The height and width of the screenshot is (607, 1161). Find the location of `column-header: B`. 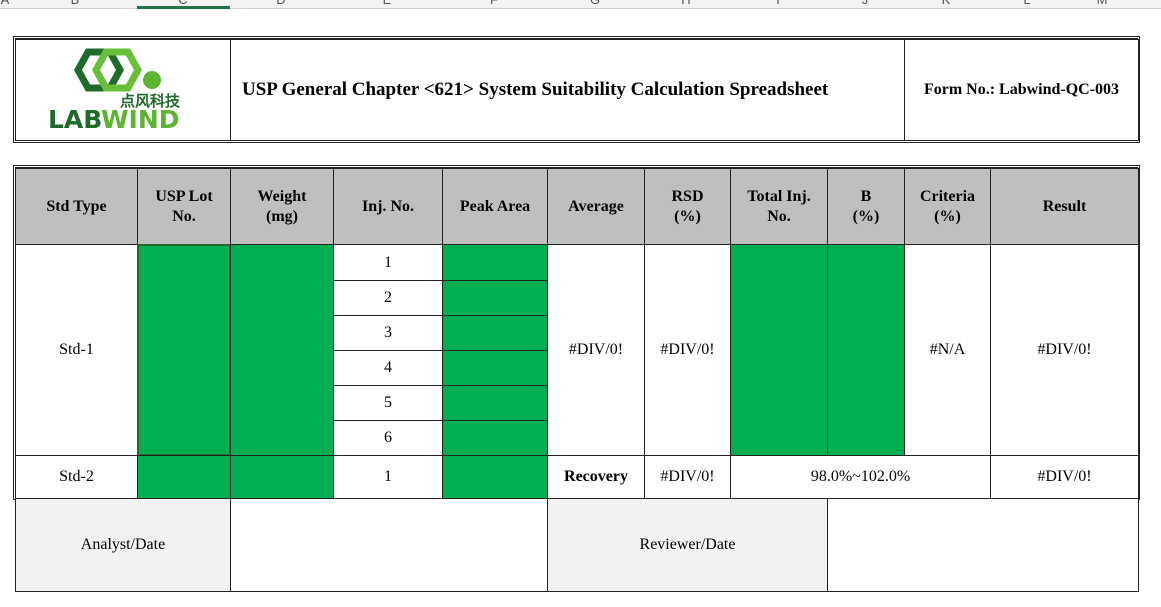

column-header: B is located at coordinates (75, 4).